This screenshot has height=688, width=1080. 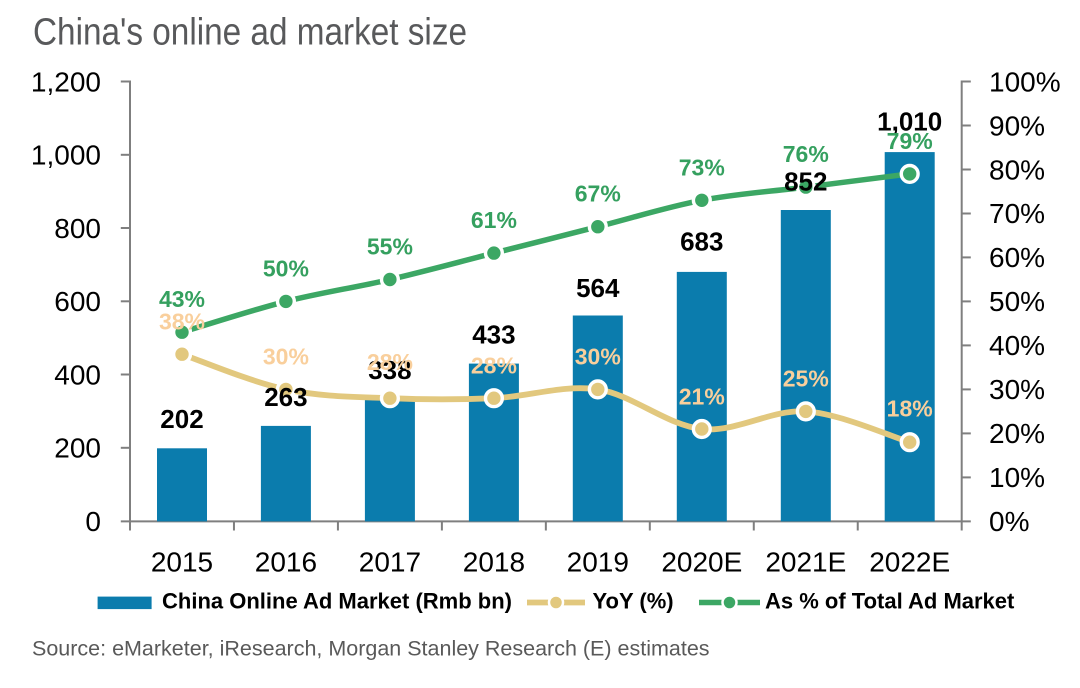 What do you see at coordinates (77, 228) in the screenshot?
I see `svg-text: 800` at bounding box center [77, 228].